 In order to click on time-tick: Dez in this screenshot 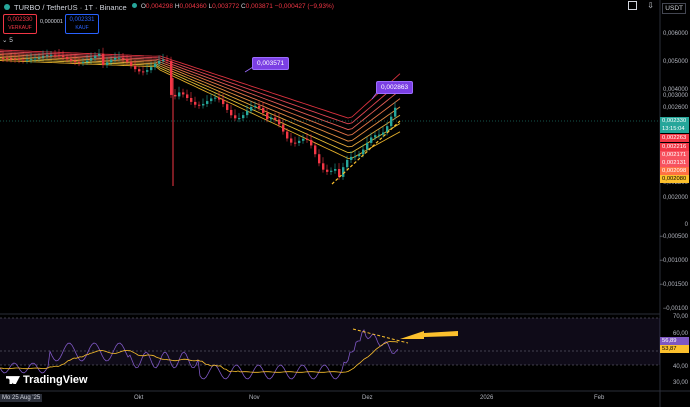, I will do `click(367, 398)`.